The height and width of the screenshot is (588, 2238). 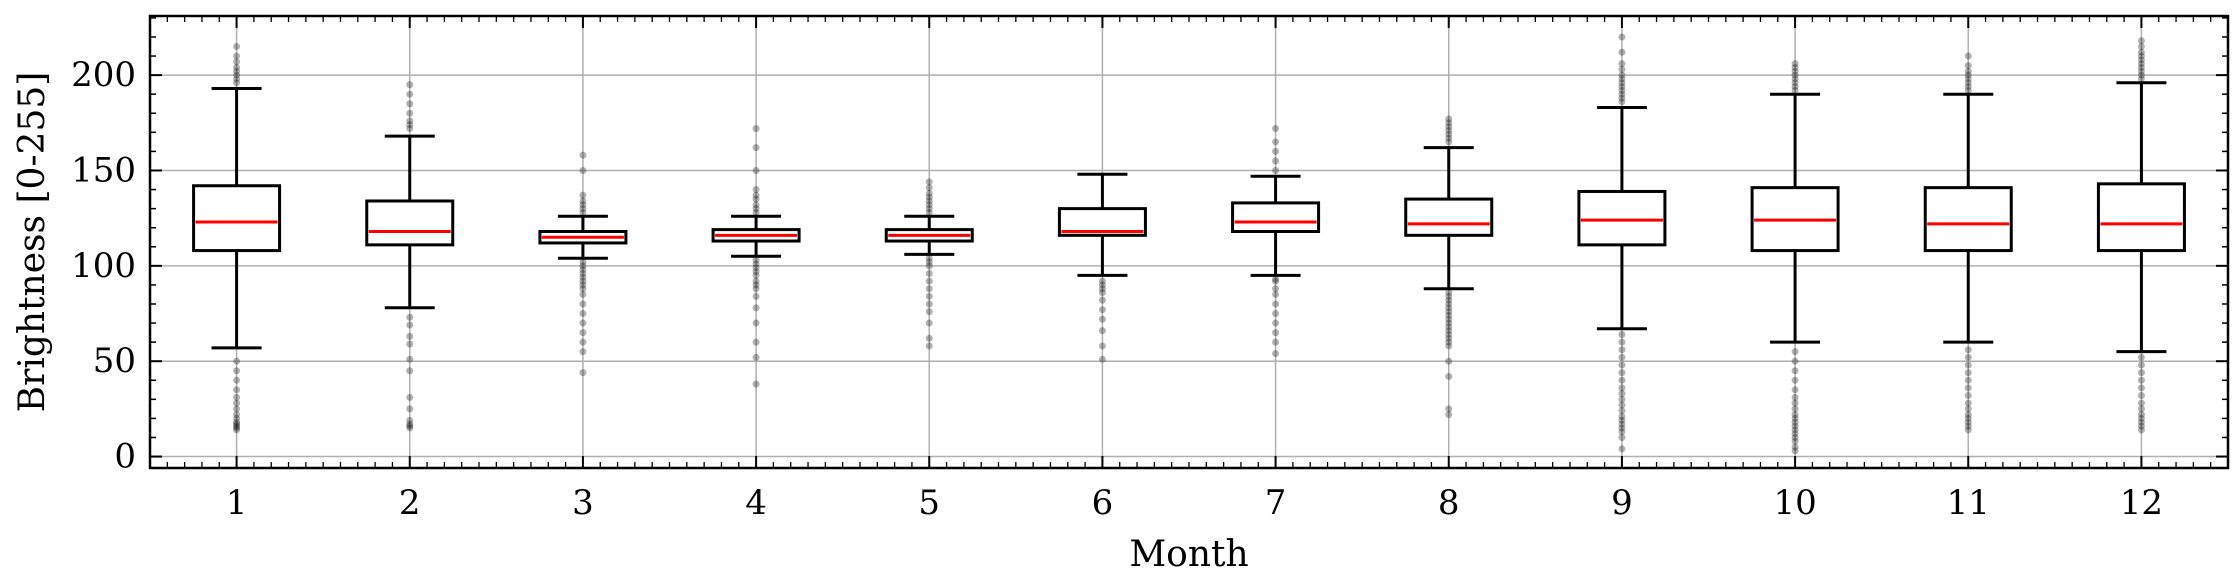 What do you see at coordinates (114, 361) in the screenshot?
I see `y-tick-label: 50` at bounding box center [114, 361].